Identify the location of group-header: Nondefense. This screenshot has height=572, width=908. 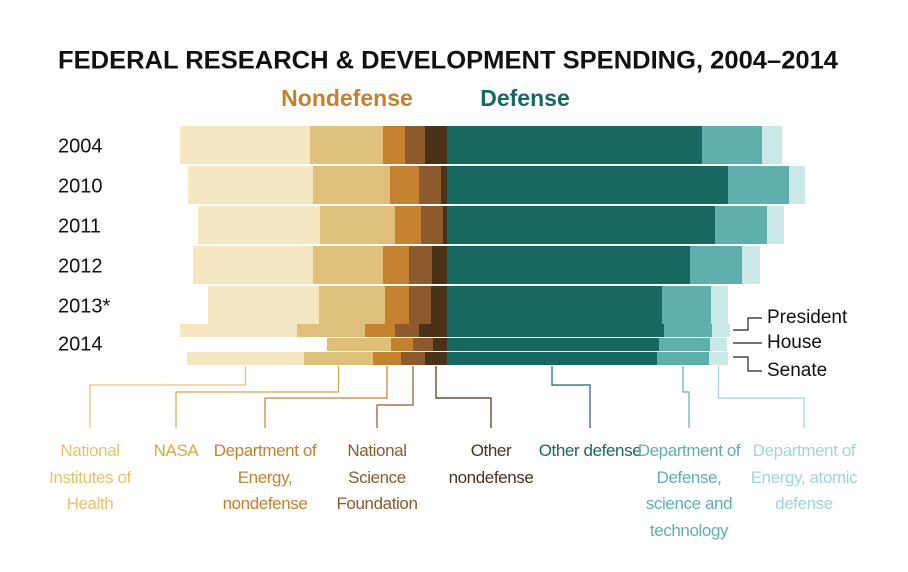
(347, 98).